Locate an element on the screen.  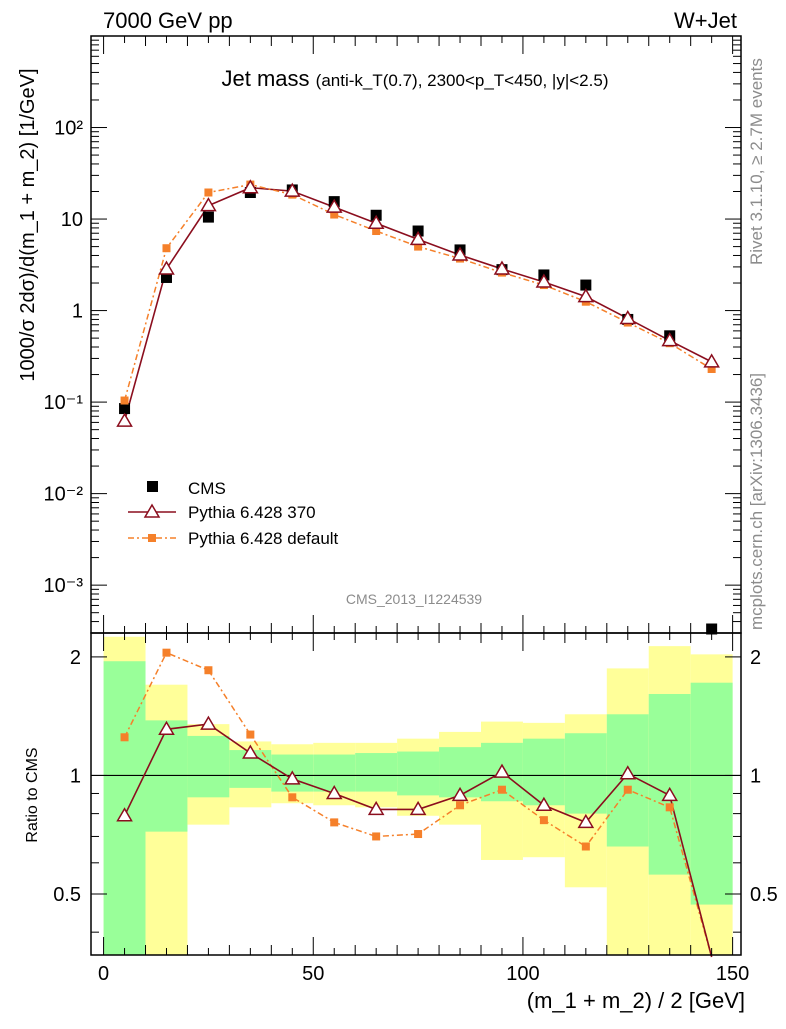
mcplots-label: mcplots.cern.ch [arXiv:1306.3436] is located at coordinates (756, 501).